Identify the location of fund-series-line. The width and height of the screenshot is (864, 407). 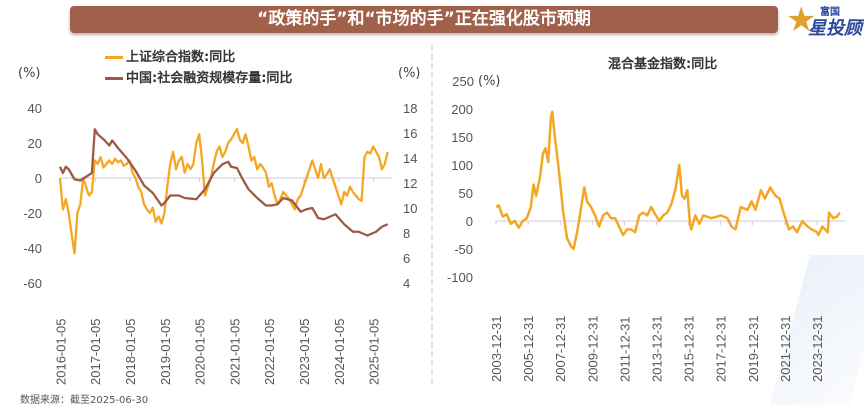
(668, 180).